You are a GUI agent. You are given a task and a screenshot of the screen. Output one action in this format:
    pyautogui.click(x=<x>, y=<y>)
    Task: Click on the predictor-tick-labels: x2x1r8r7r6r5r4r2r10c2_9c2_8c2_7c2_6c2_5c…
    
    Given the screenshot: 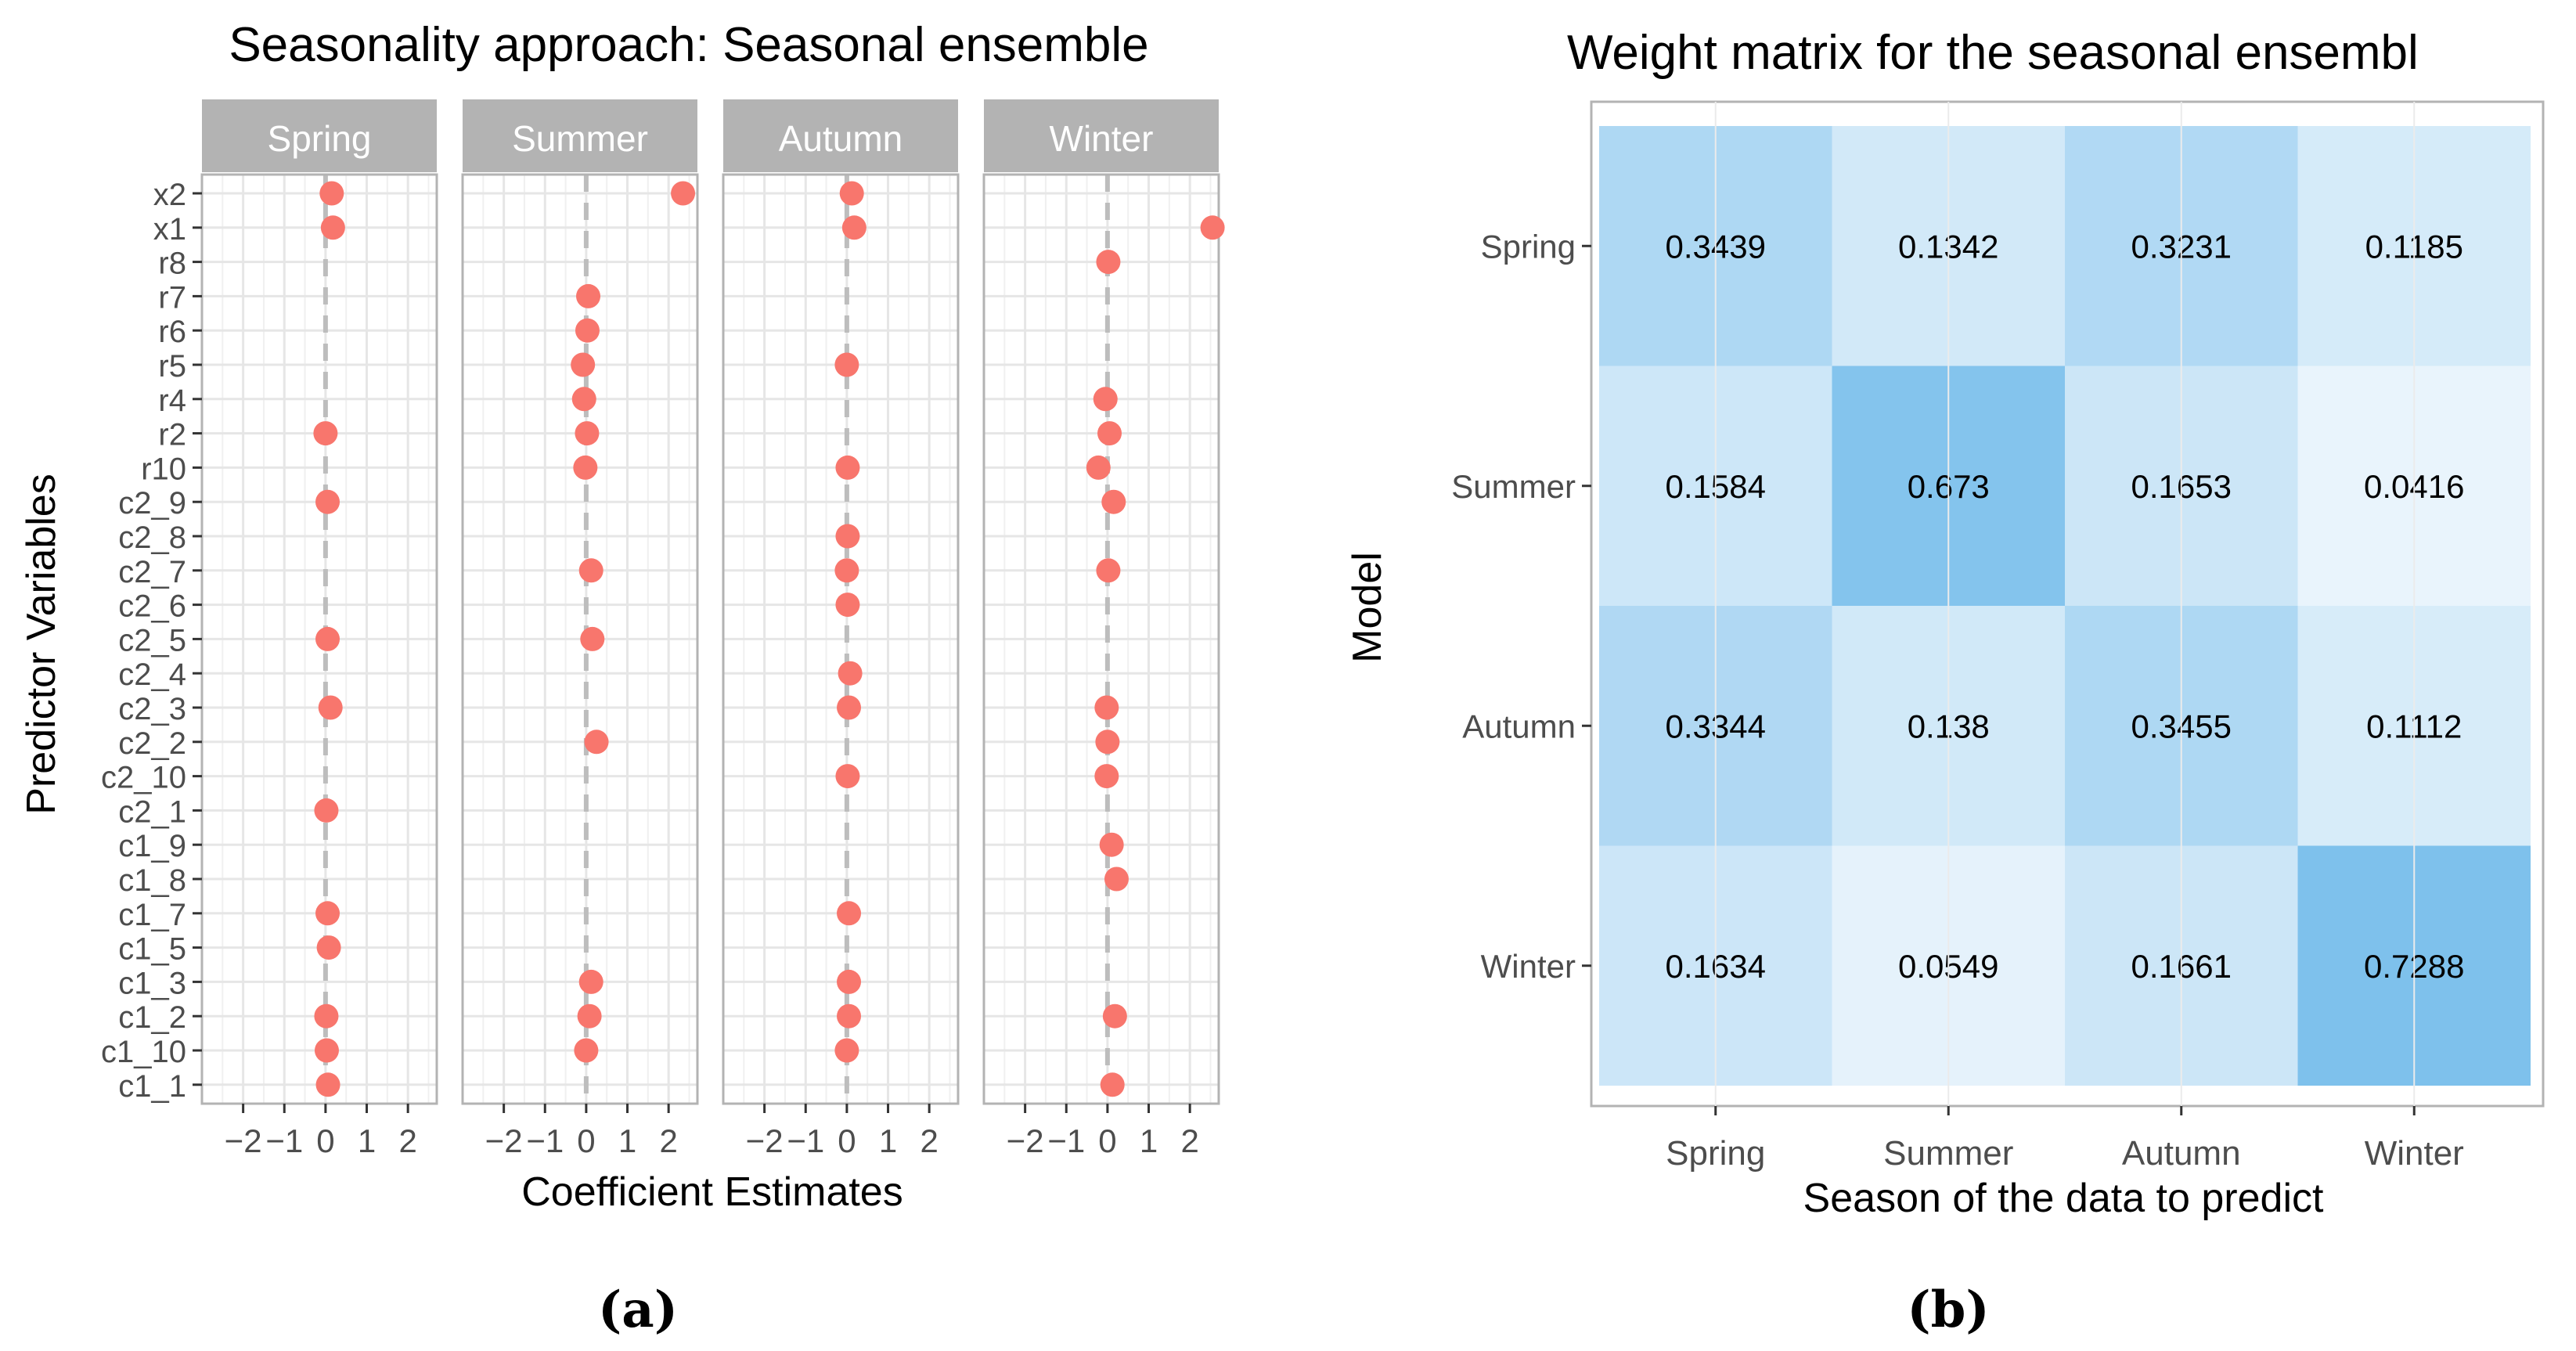 What is the action you would take?
    pyautogui.click(x=151, y=641)
    